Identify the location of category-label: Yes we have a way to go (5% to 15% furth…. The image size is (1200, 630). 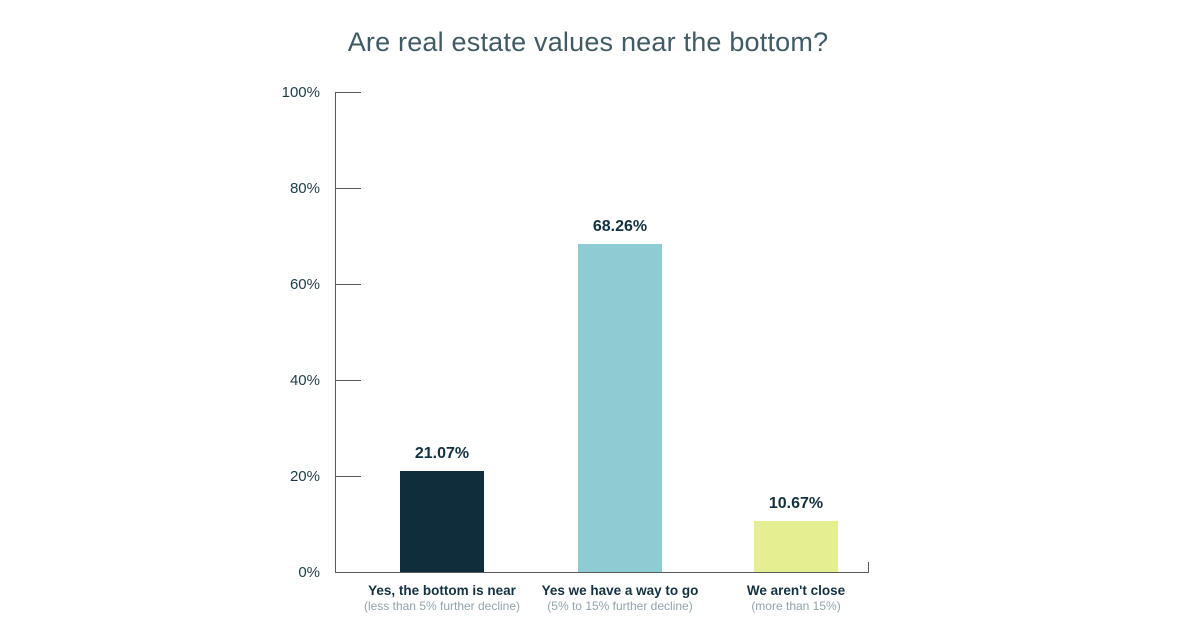
(620, 598).